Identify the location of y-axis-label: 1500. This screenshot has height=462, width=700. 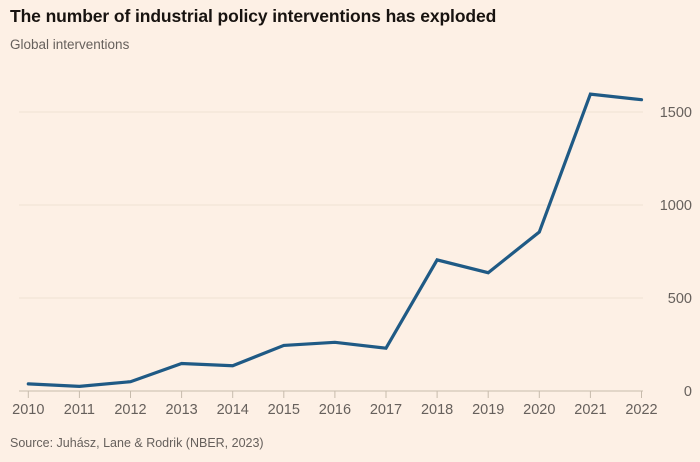
(676, 113).